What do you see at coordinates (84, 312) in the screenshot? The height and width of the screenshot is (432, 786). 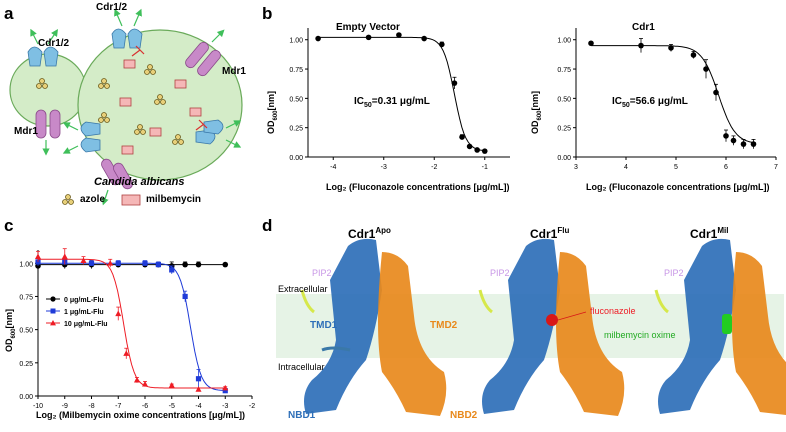 I see `legend-label: 1 μg/mL-Flu` at bounding box center [84, 312].